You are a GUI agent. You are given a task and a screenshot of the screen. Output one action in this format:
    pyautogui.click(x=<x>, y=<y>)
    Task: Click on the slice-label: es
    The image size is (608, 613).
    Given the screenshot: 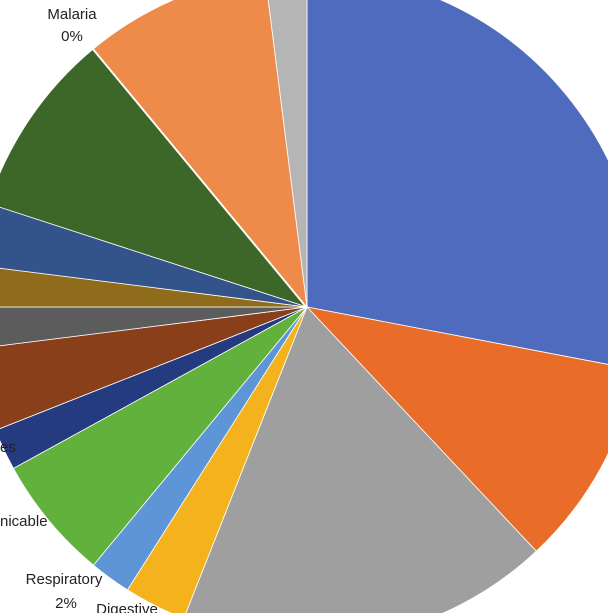 What is the action you would take?
    pyautogui.click(x=8, y=447)
    